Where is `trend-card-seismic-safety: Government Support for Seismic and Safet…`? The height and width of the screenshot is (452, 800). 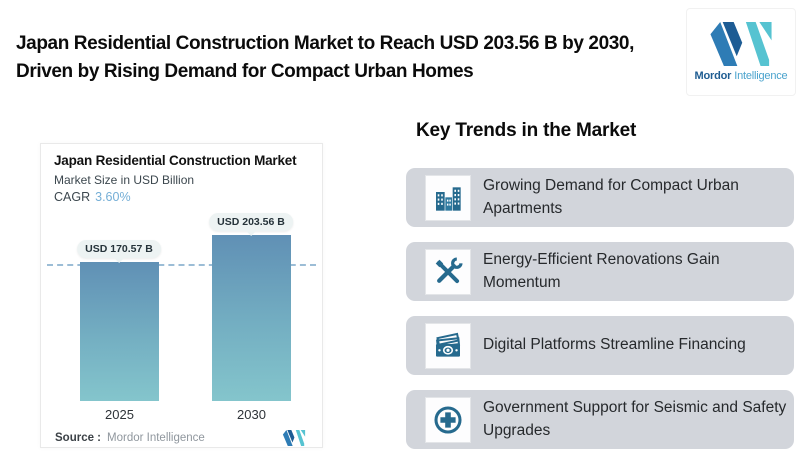
trend-card-seismic-safety: Government Support for Seismic and Safet… is located at coordinates (600, 419).